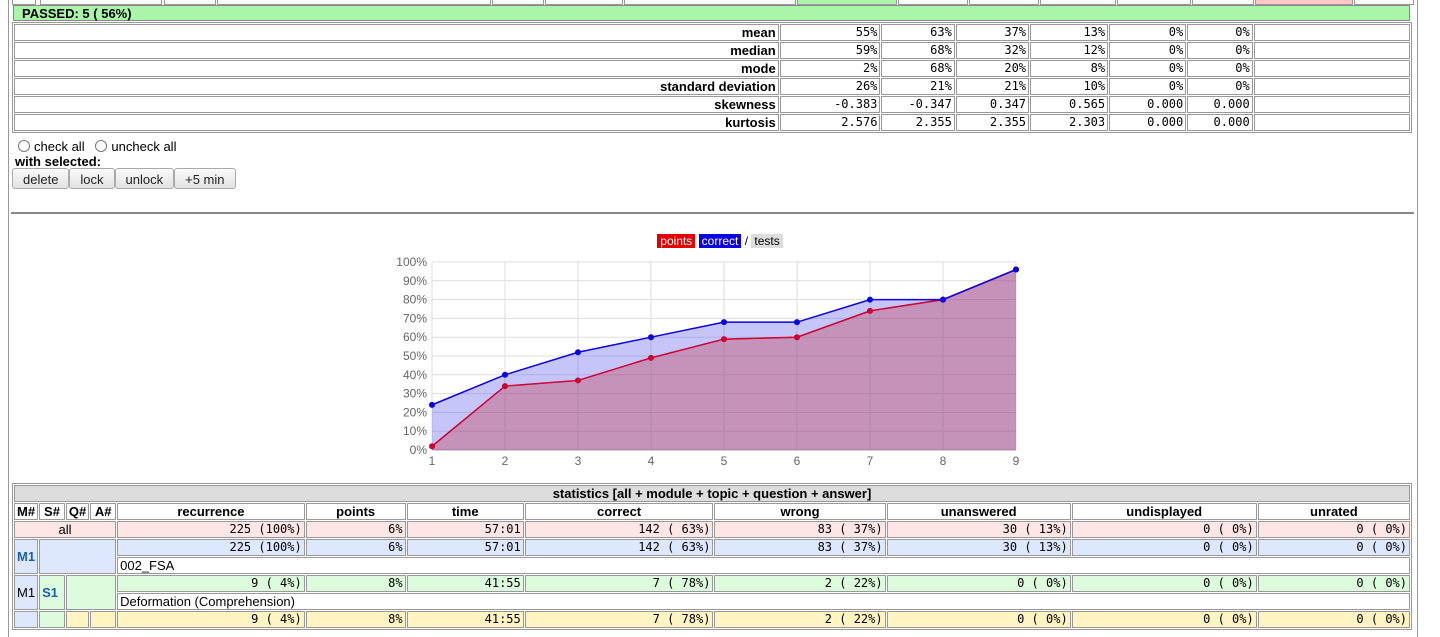 The width and height of the screenshot is (1440, 637). I want to click on topic-name-row: Deformation (Comprehension), so click(712, 601).